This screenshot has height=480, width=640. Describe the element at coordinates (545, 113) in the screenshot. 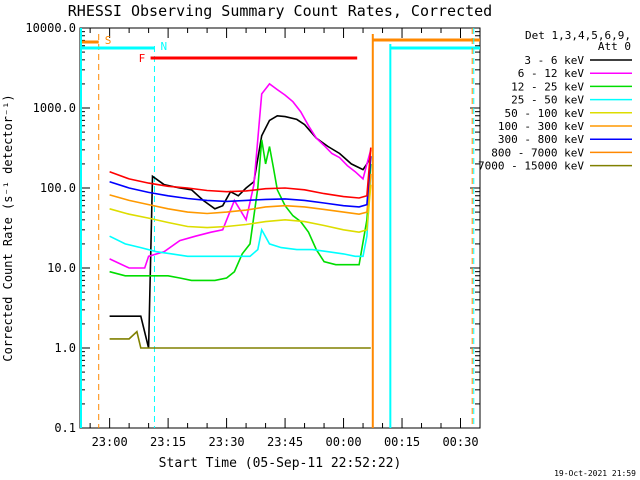

I see `legend-label-4: 50 - 100 keV` at that location.